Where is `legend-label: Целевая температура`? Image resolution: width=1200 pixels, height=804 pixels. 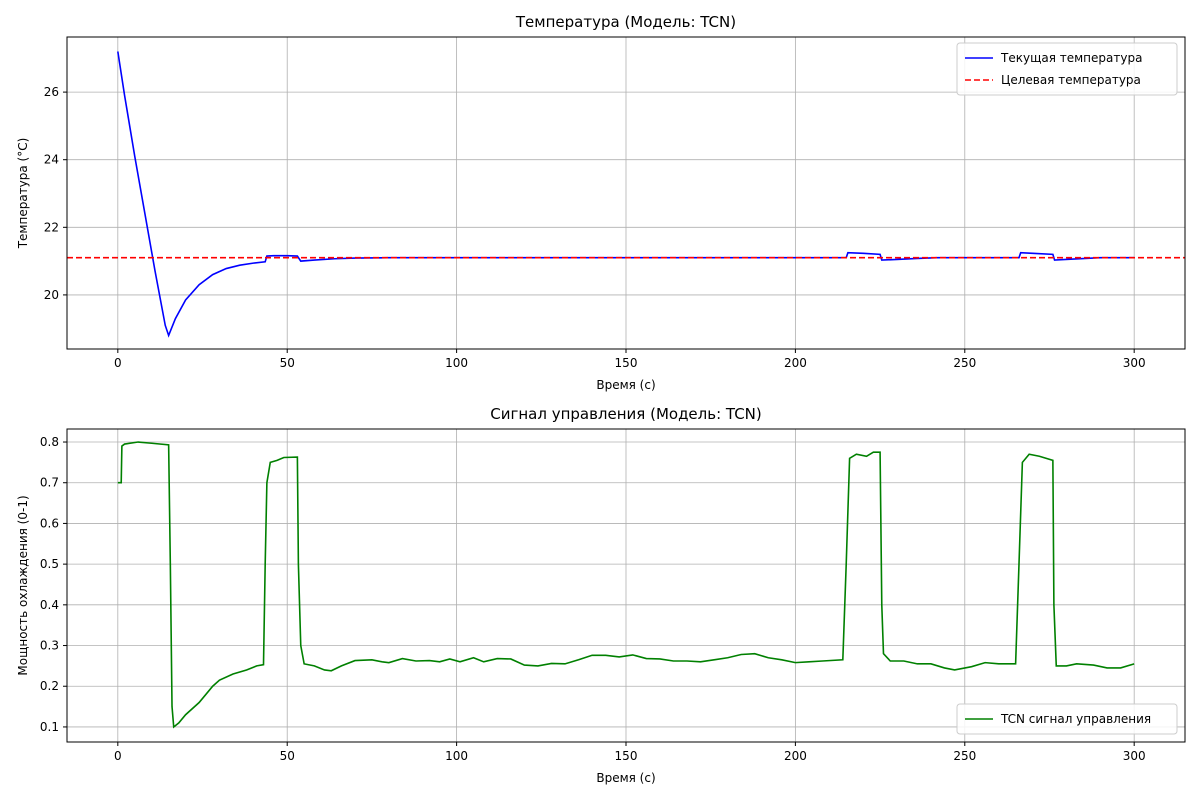 legend-label: Целевая температура is located at coordinates (1071, 80).